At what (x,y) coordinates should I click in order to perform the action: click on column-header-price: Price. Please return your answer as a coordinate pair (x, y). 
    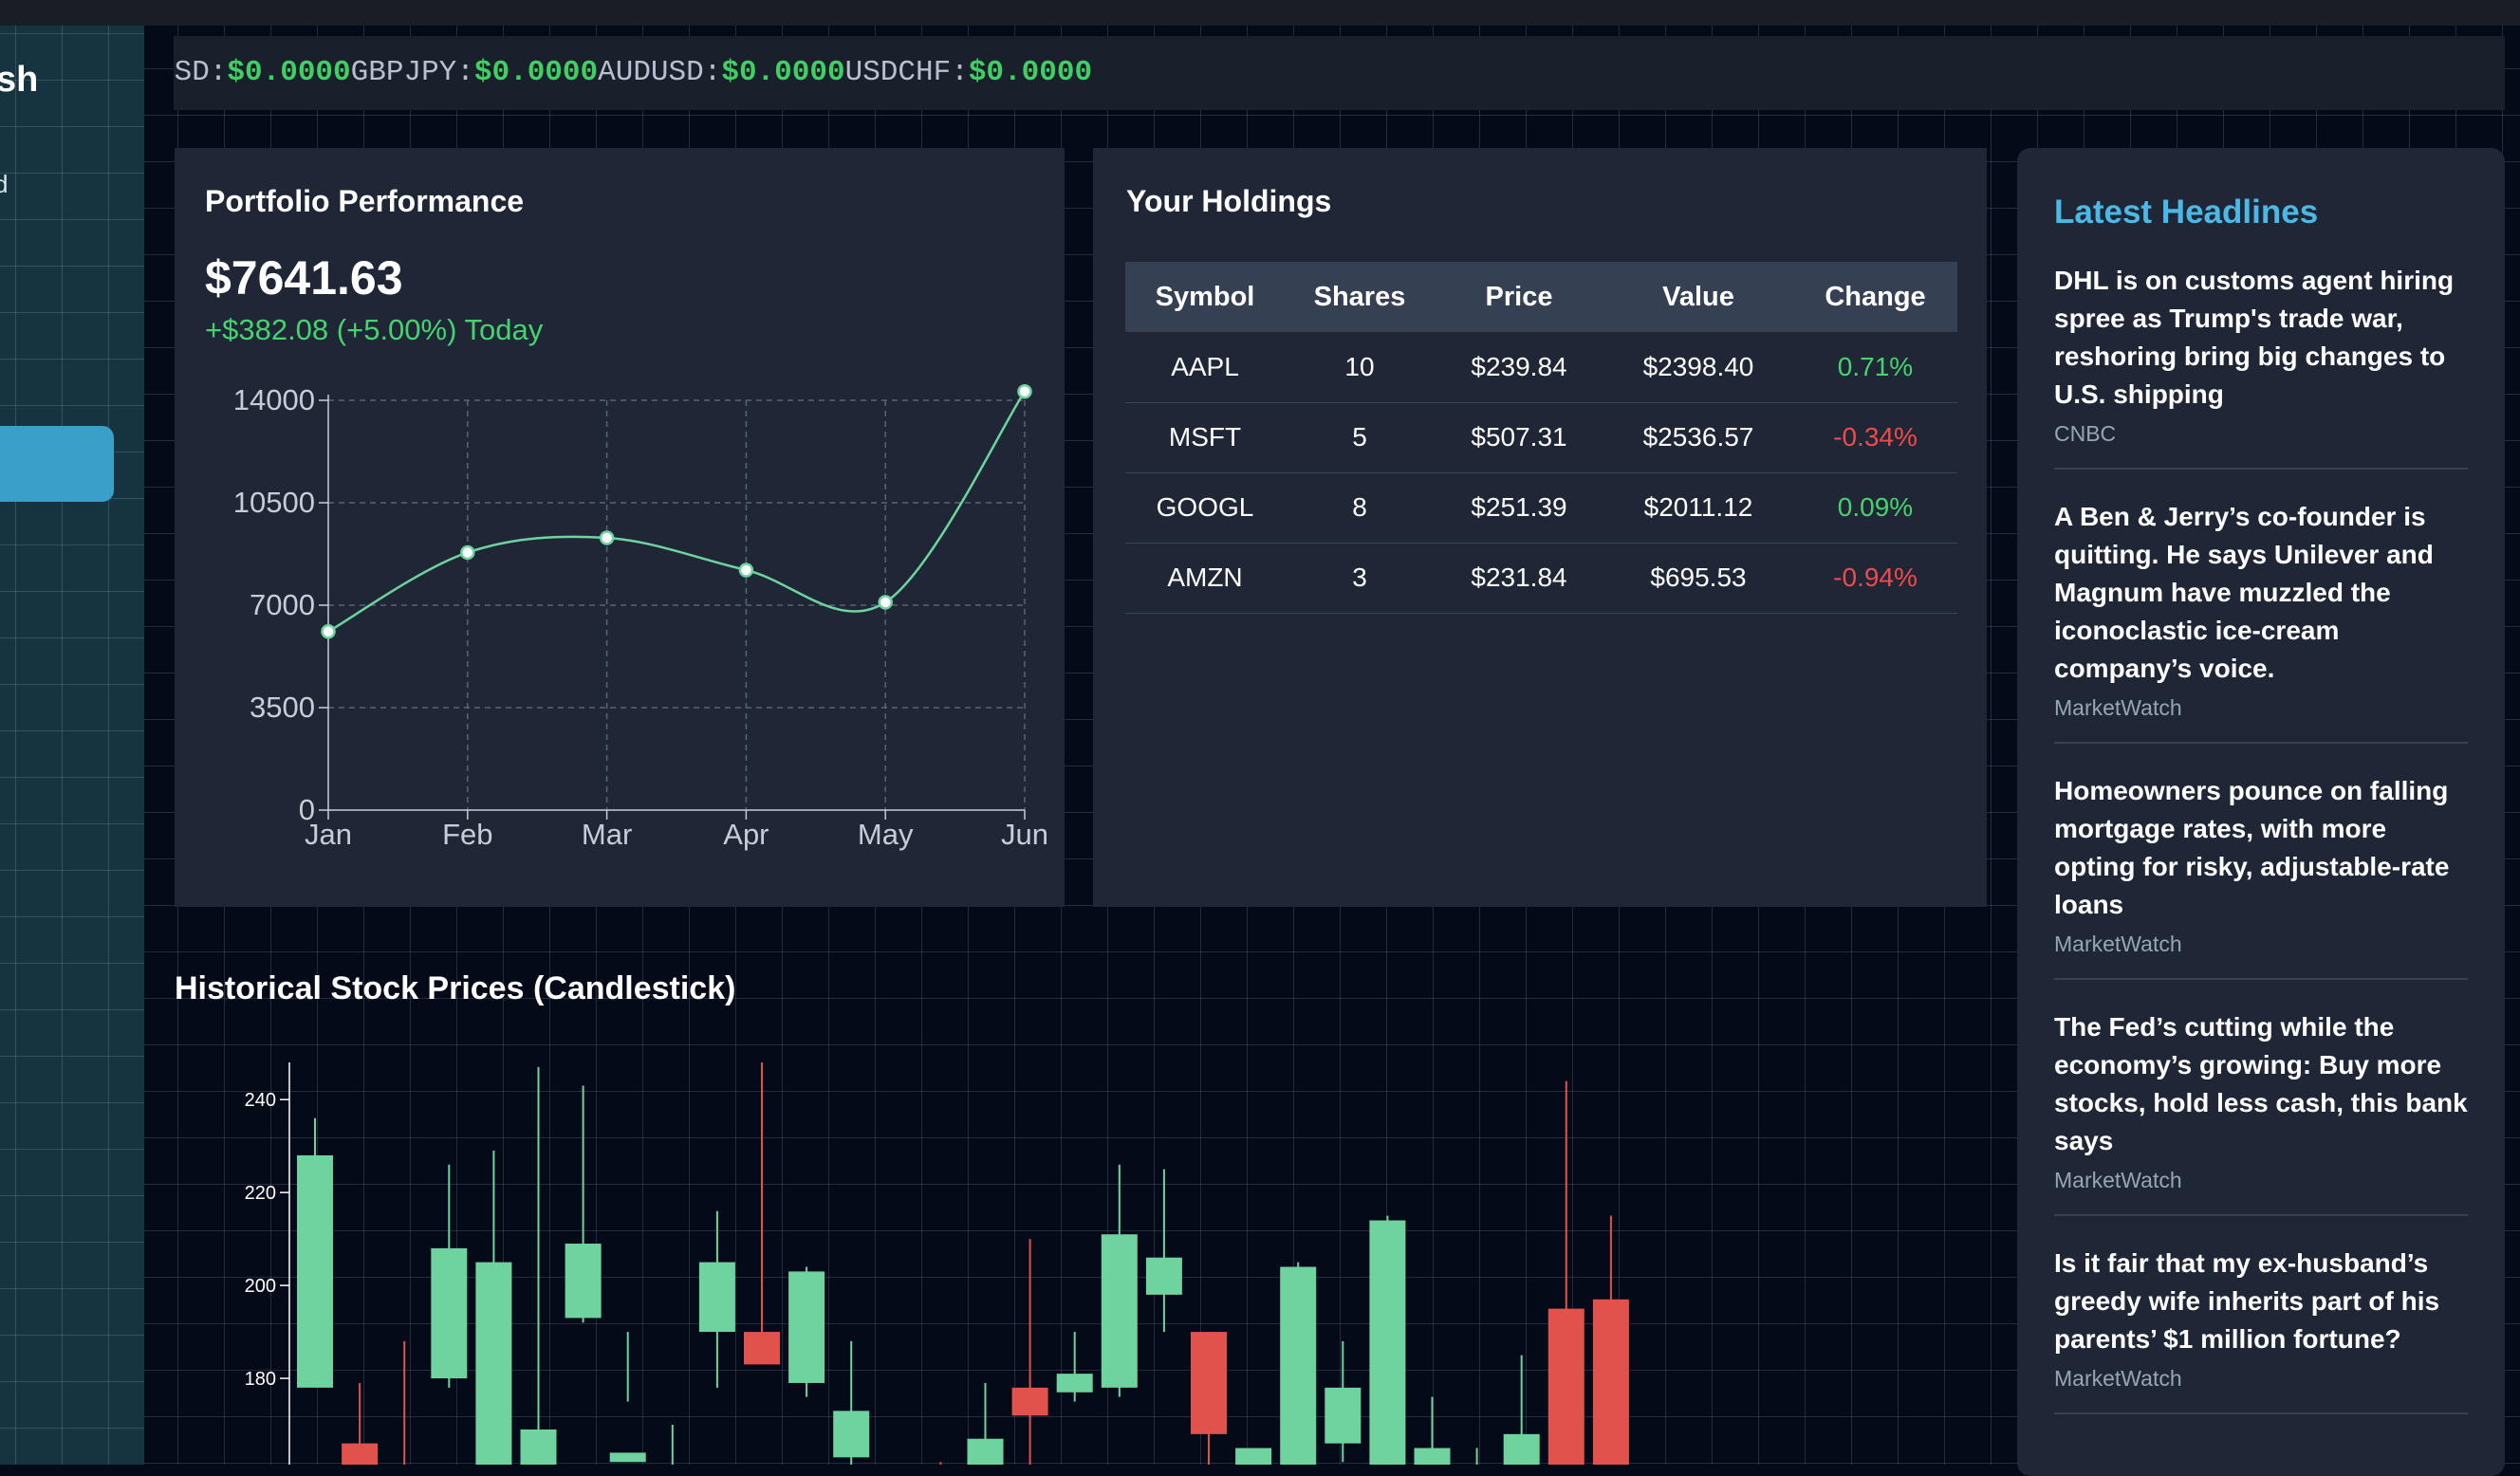
    Looking at the image, I should click on (1519, 297).